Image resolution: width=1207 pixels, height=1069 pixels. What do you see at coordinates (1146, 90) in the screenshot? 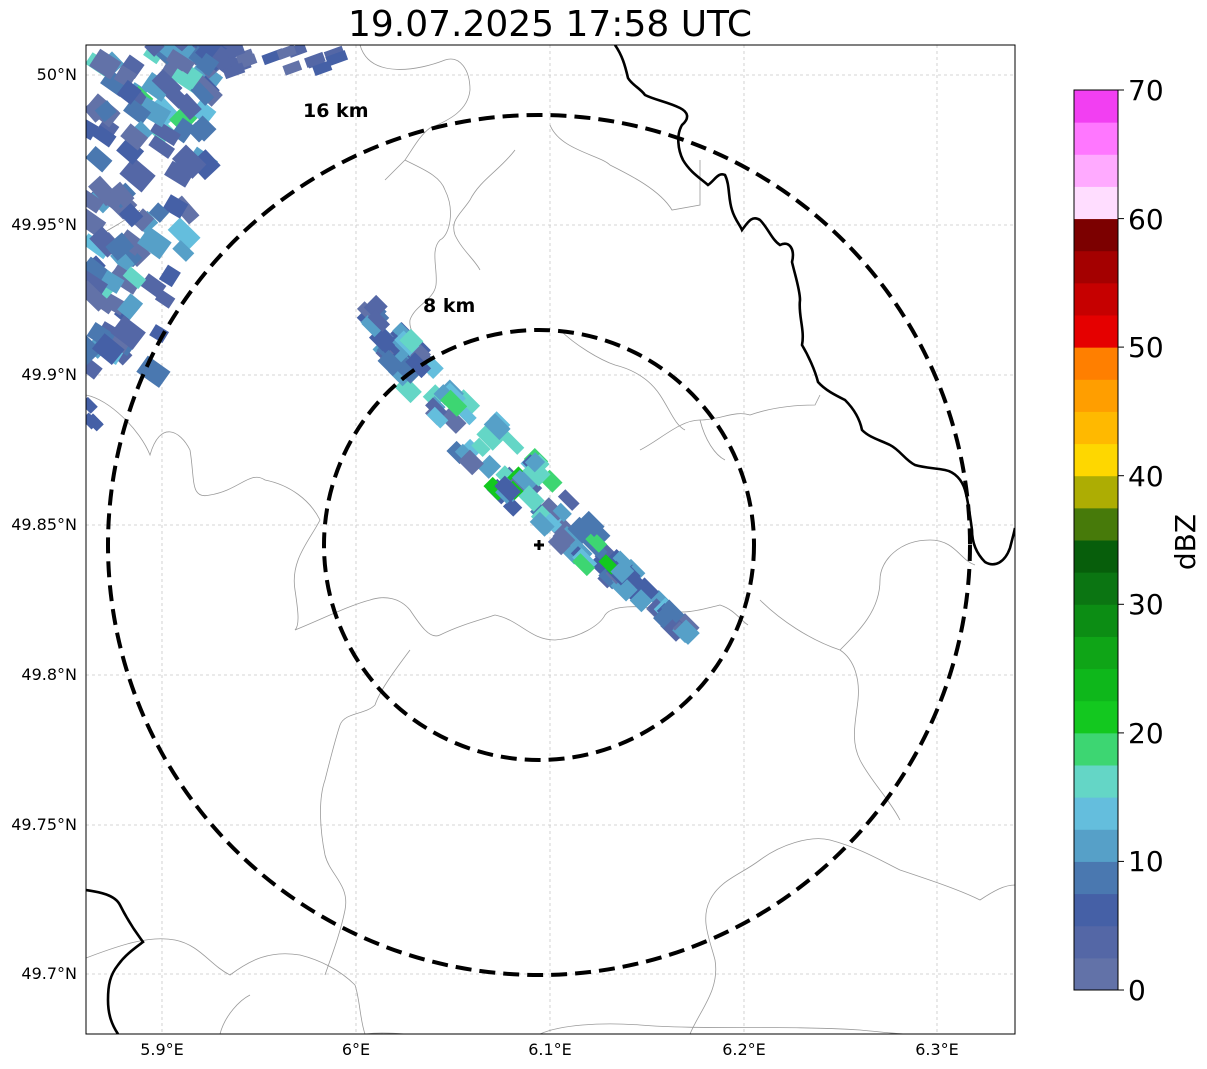
I see `colorbar-tick-label: 70` at bounding box center [1146, 90].